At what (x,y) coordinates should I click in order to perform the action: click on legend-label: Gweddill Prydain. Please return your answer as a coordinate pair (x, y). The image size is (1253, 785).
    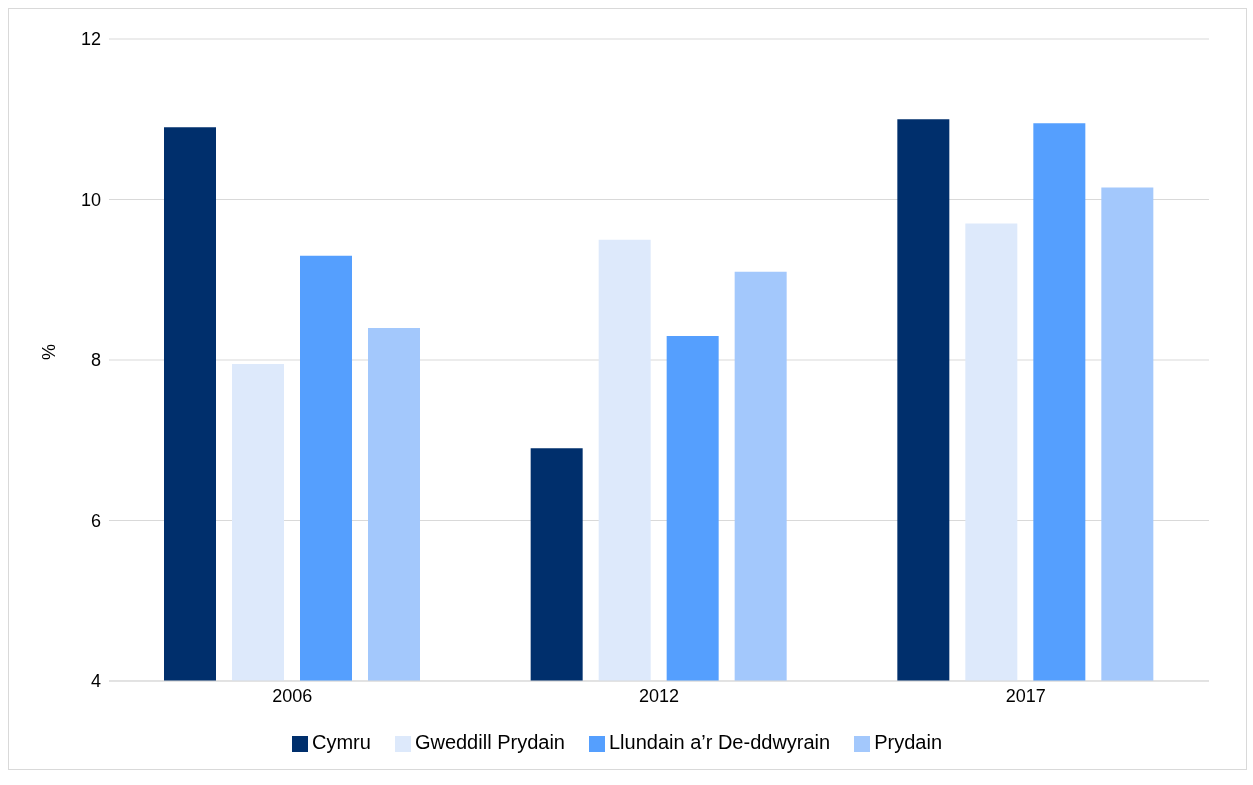
    Looking at the image, I should click on (489, 742).